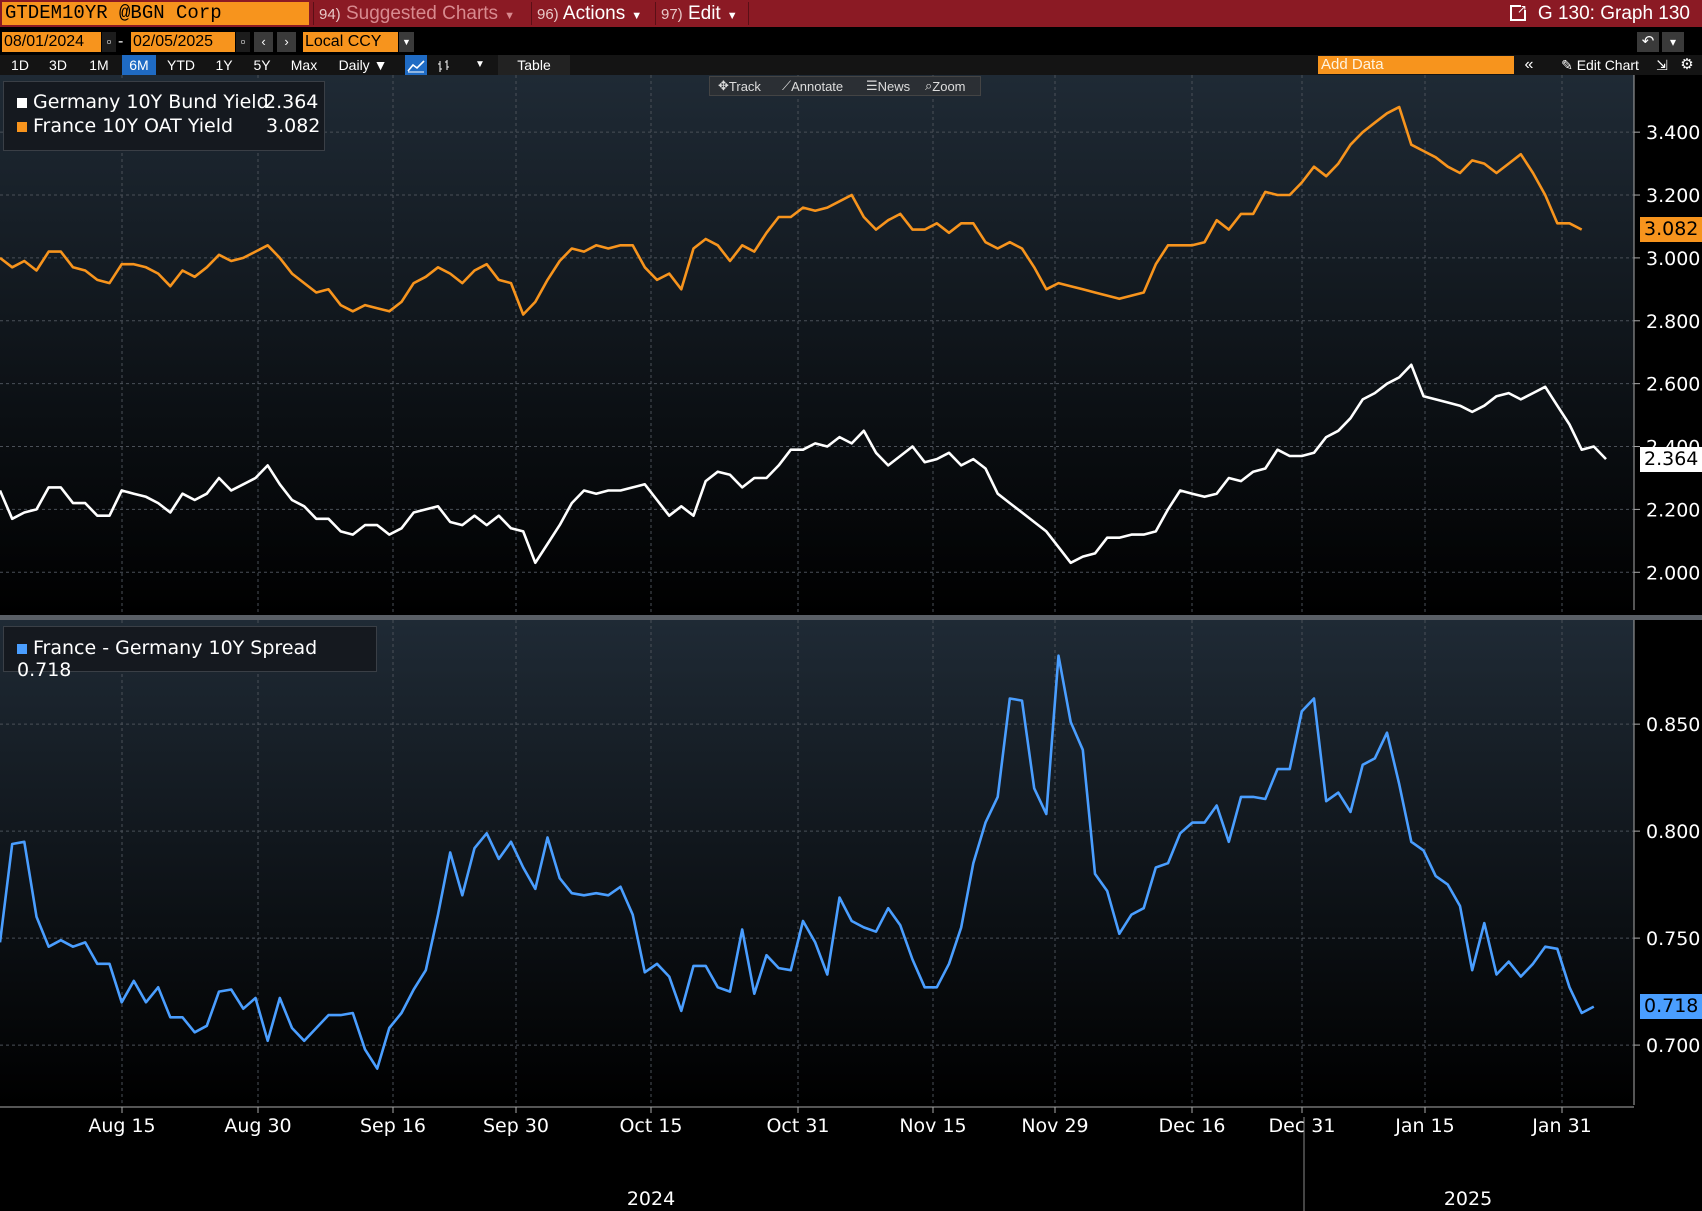 The height and width of the screenshot is (1211, 1702). I want to click on gear-icon: ⚙, so click(1687, 64).